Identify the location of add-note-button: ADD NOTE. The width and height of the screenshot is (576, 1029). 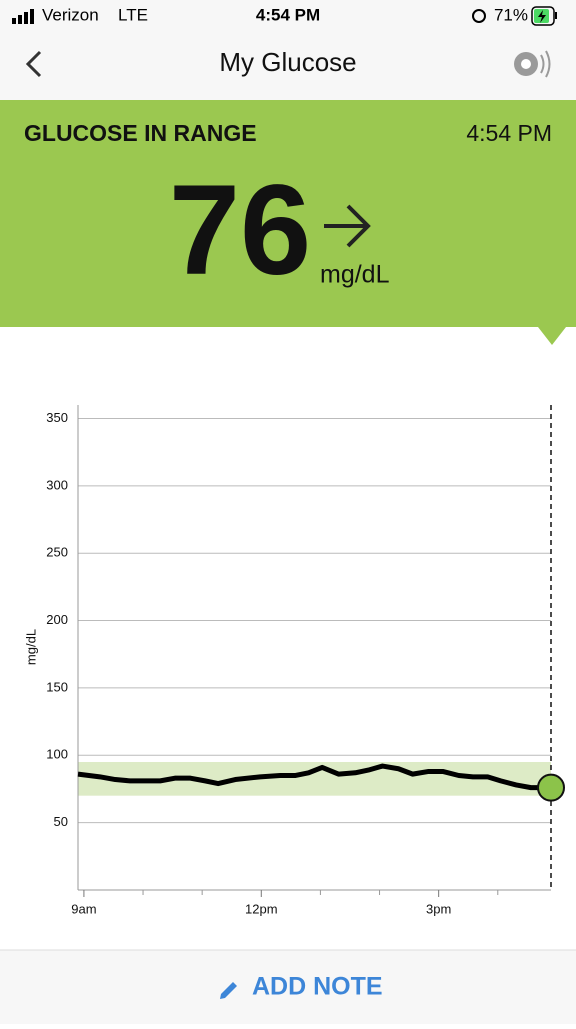
(301, 987).